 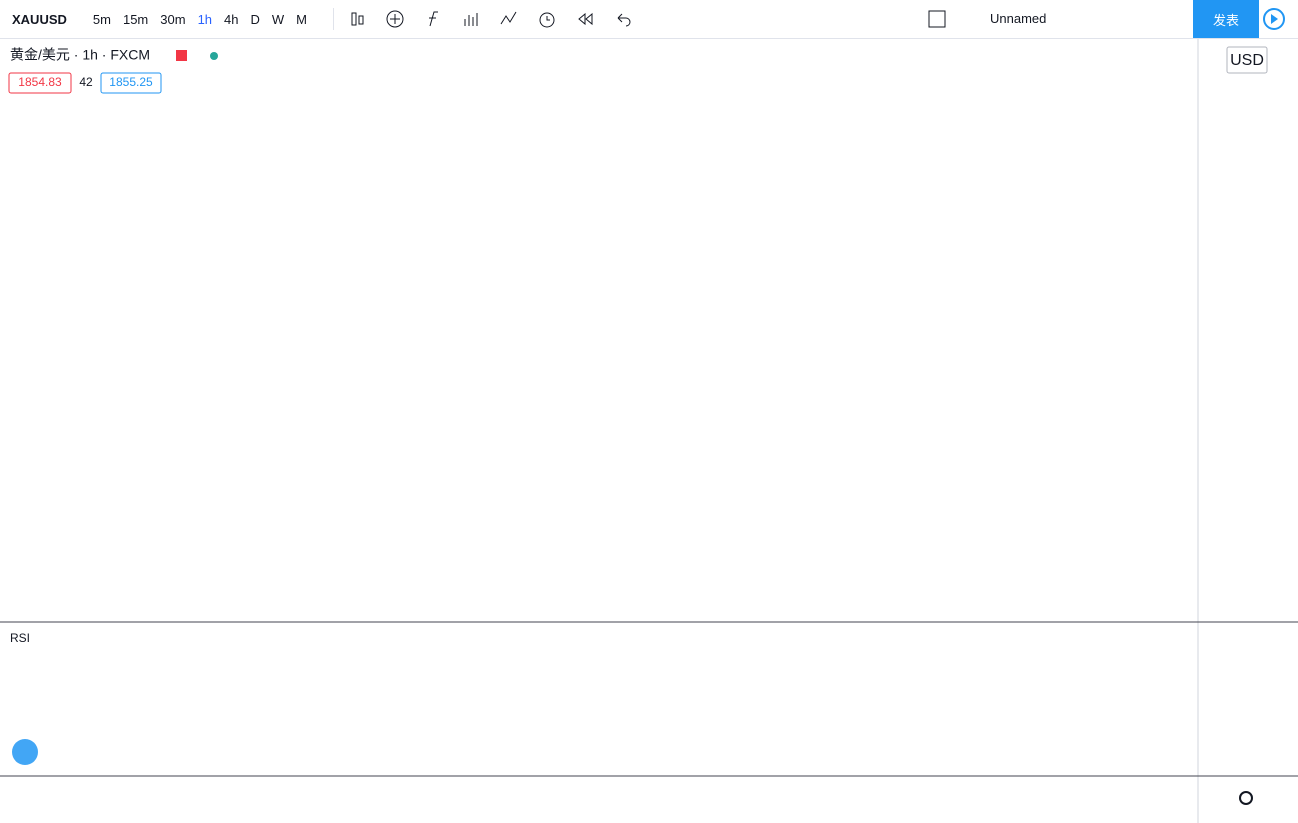 I want to click on interval: D, so click(x=255, y=19).